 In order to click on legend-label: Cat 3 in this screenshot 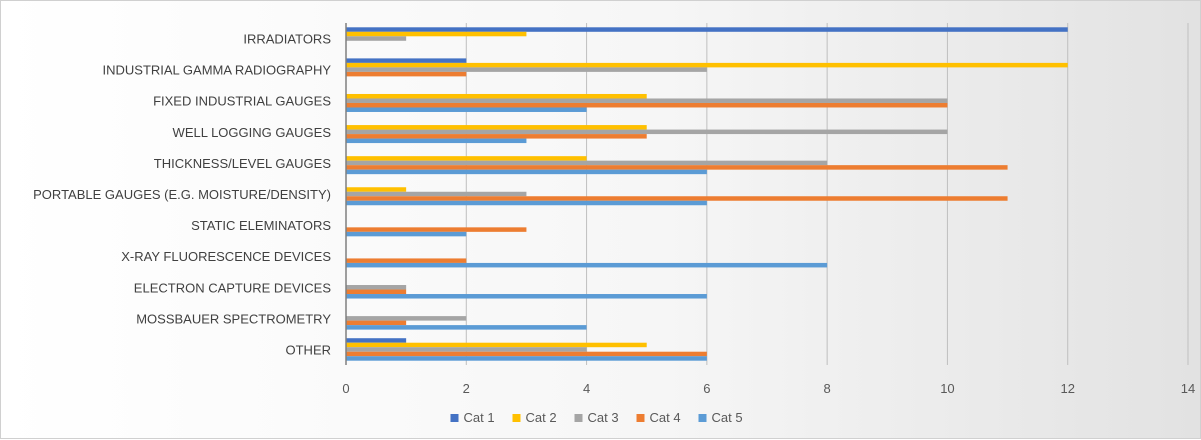, I will do `click(603, 417)`.